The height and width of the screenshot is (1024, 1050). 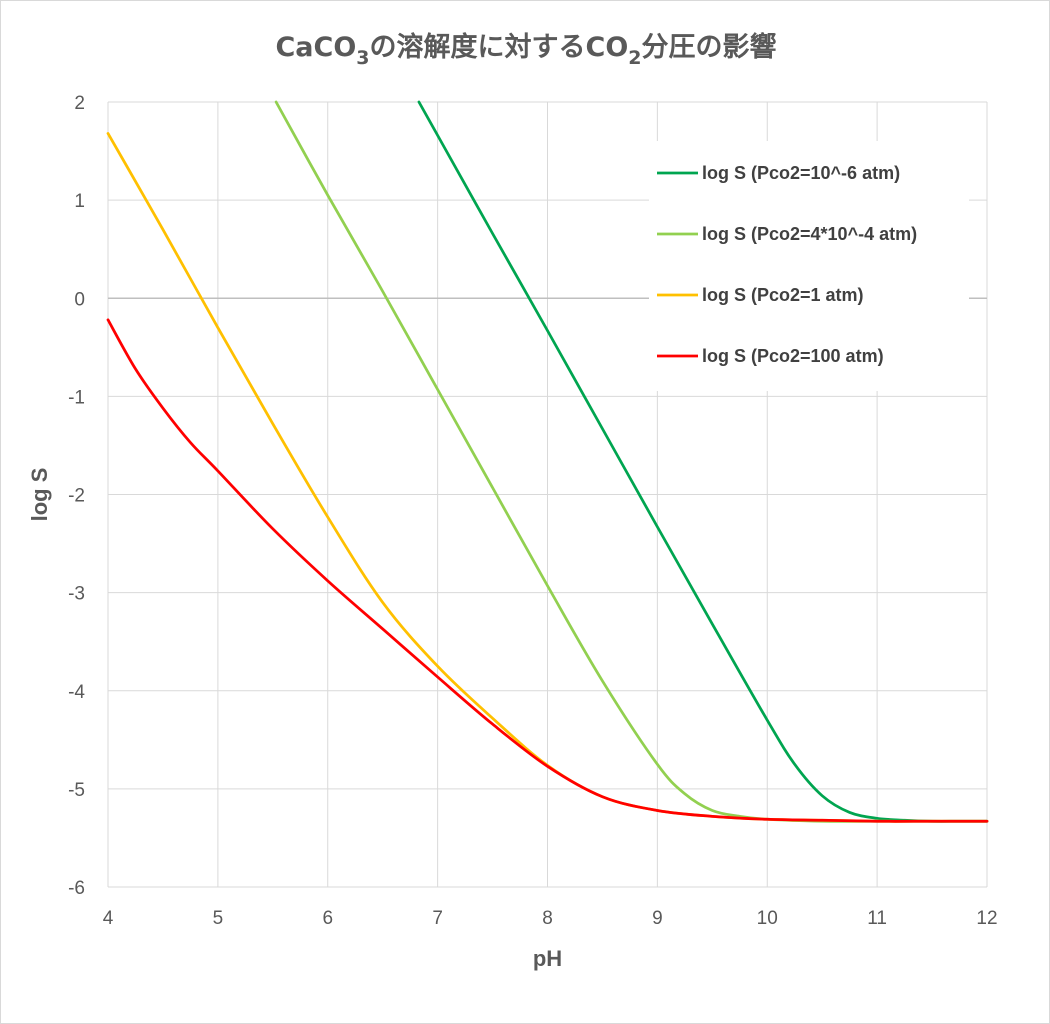 I want to click on x-tick-label: 7, so click(x=437, y=918).